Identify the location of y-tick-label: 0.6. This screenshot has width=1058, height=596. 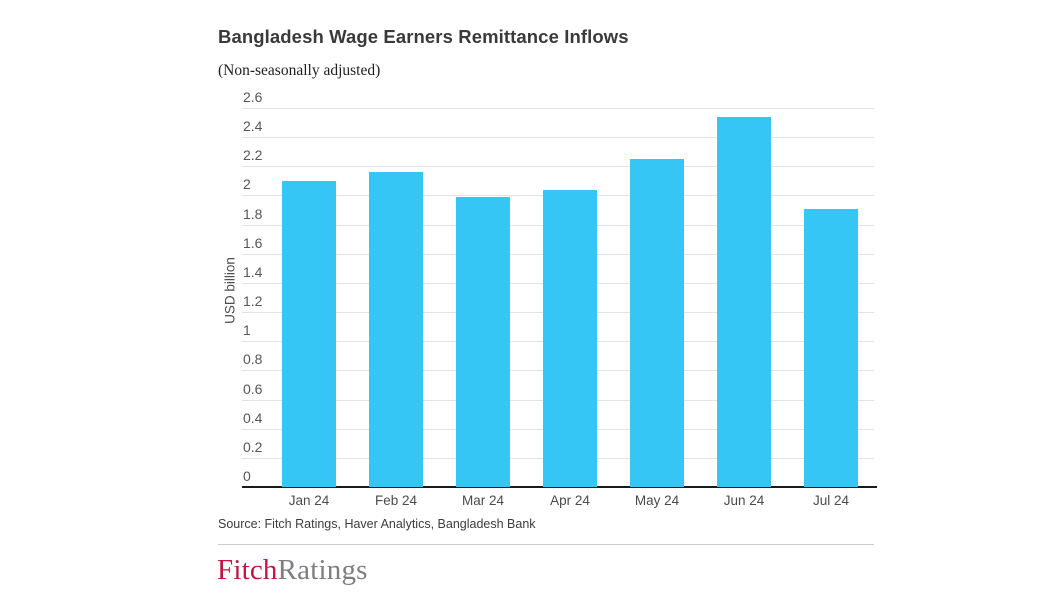
(253, 388).